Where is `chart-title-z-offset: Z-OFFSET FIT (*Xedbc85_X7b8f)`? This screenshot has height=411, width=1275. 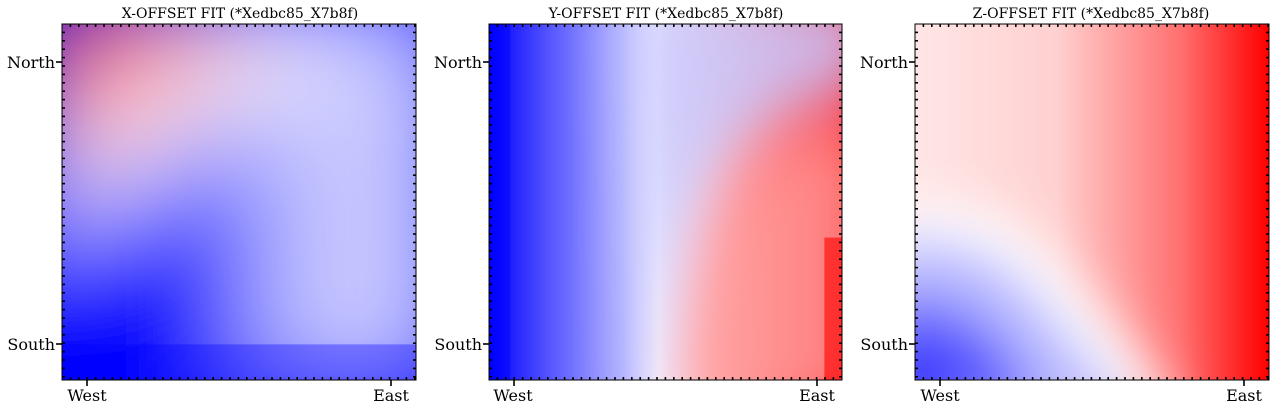 chart-title-z-offset: Z-OFFSET FIT (*Xedbc85_X7b8f) is located at coordinates (1091, 14).